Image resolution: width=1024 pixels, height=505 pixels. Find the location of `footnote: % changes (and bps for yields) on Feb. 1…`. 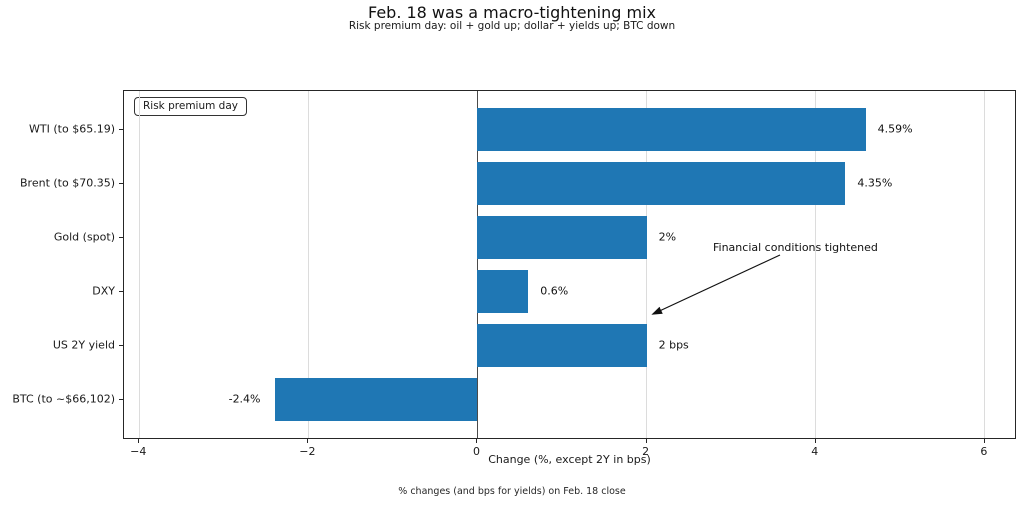

footnote: % changes (and bps for yields) on Feb. 1… is located at coordinates (512, 491).